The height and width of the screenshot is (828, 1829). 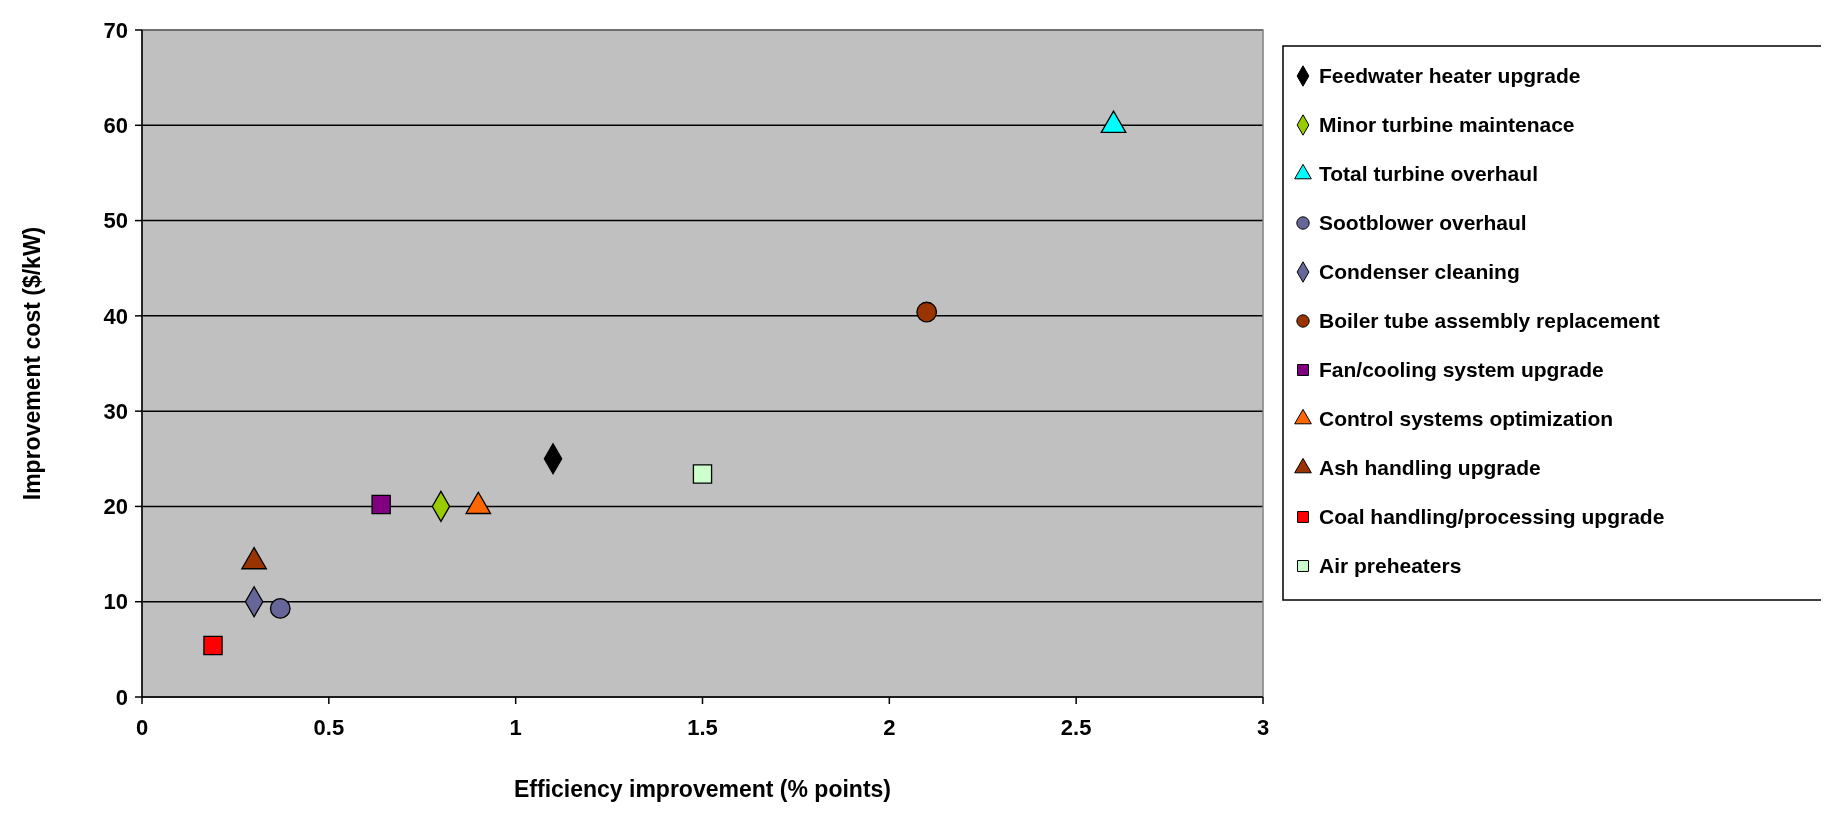 What do you see at coordinates (115, 602) in the screenshot?
I see `y-tick-label: 10` at bounding box center [115, 602].